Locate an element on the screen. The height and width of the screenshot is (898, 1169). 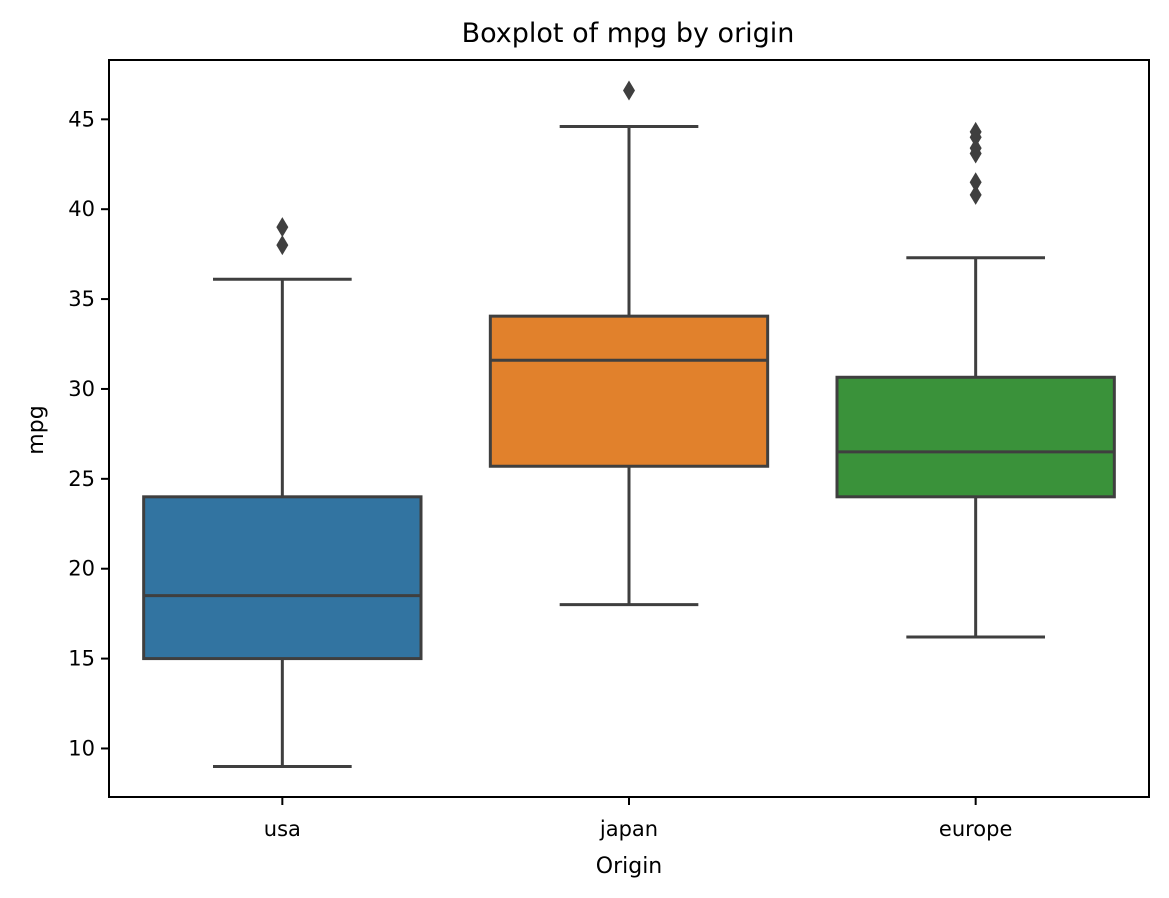
x-tick-label-japan: japan is located at coordinates (628, 829).